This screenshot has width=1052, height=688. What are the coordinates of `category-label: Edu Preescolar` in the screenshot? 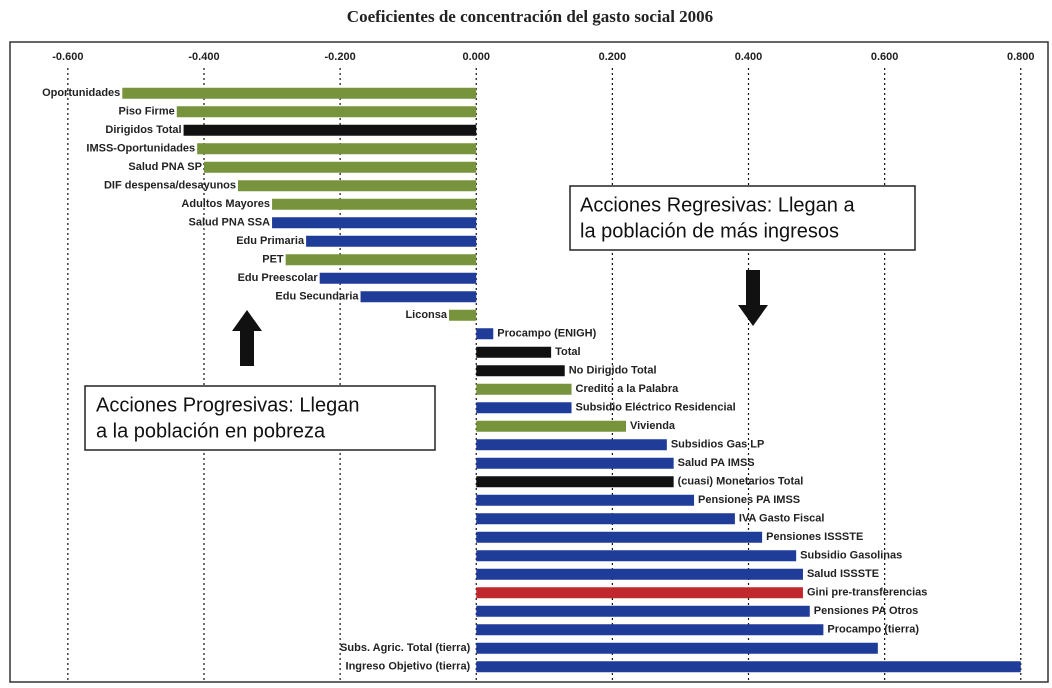 It's located at (278, 278).